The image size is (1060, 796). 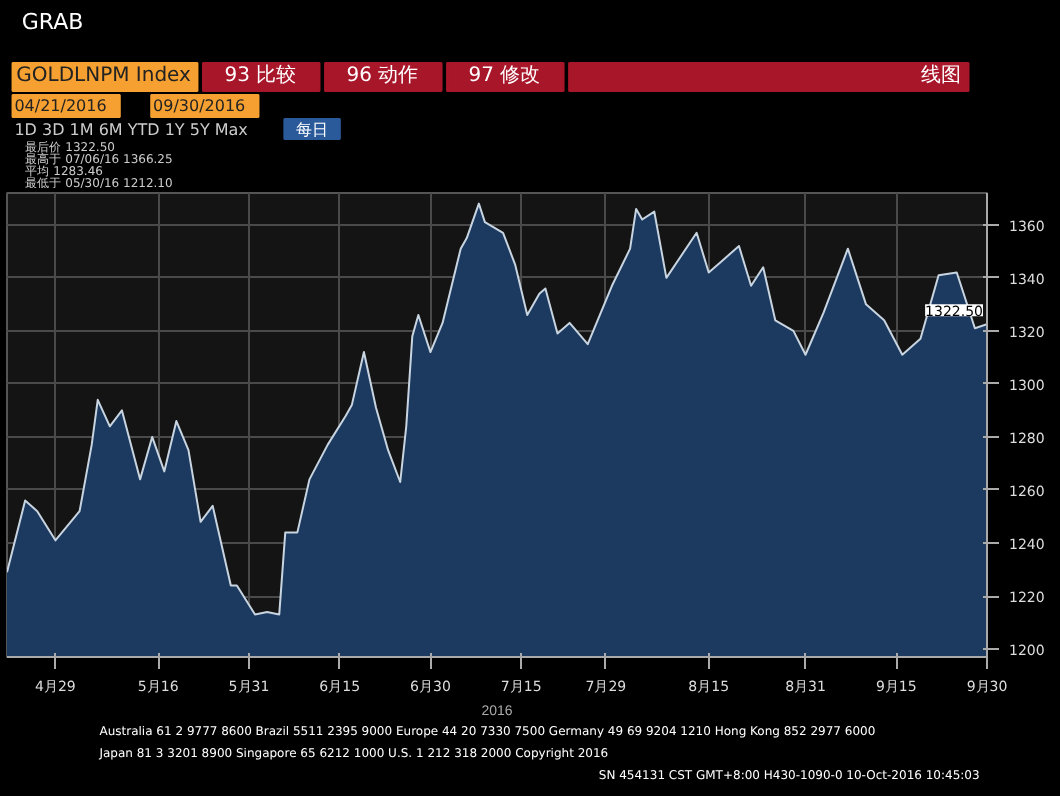 I want to click on text: 04/21/2016, so click(x=60, y=106).